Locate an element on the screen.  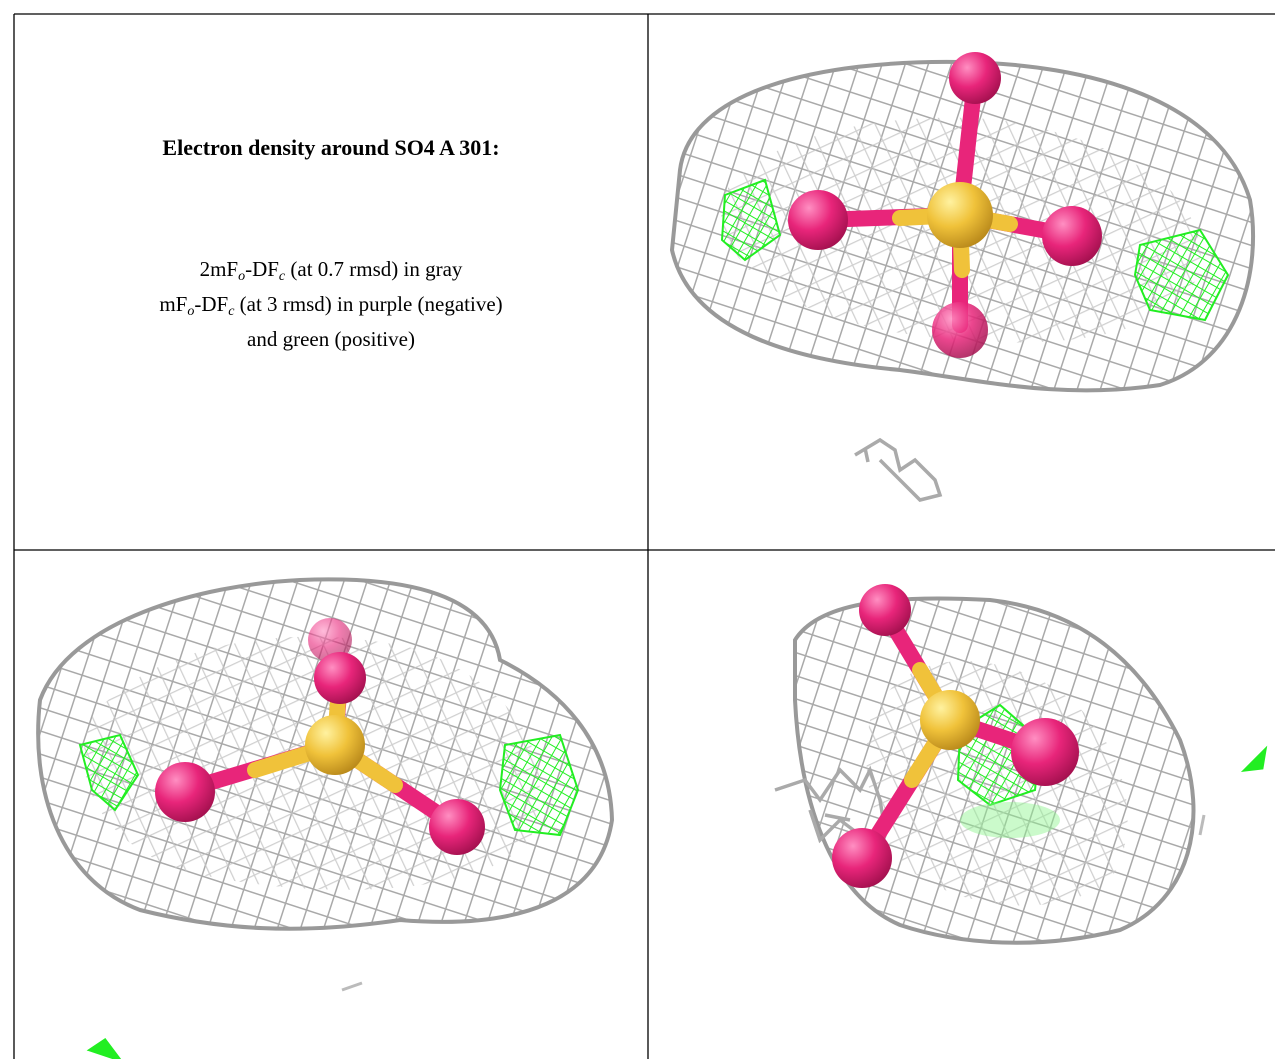
figure-title: Electron density around SO4 A 301: is located at coordinates (331, 147).